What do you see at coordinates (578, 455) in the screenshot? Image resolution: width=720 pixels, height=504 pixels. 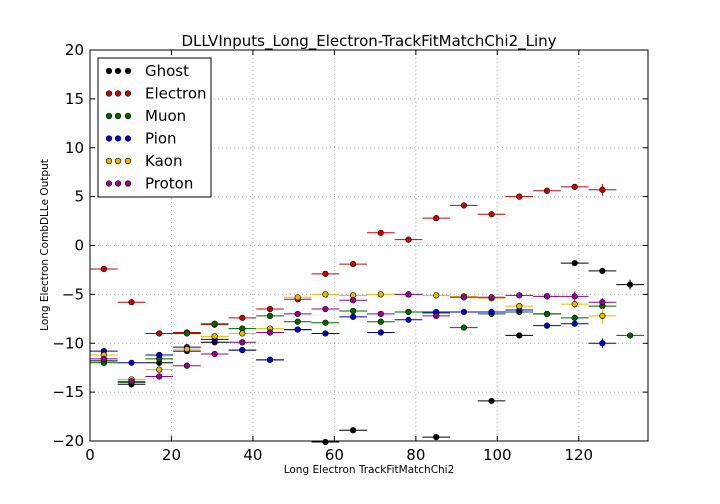 I see `x-tick-label: 120` at bounding box center [578, 455].